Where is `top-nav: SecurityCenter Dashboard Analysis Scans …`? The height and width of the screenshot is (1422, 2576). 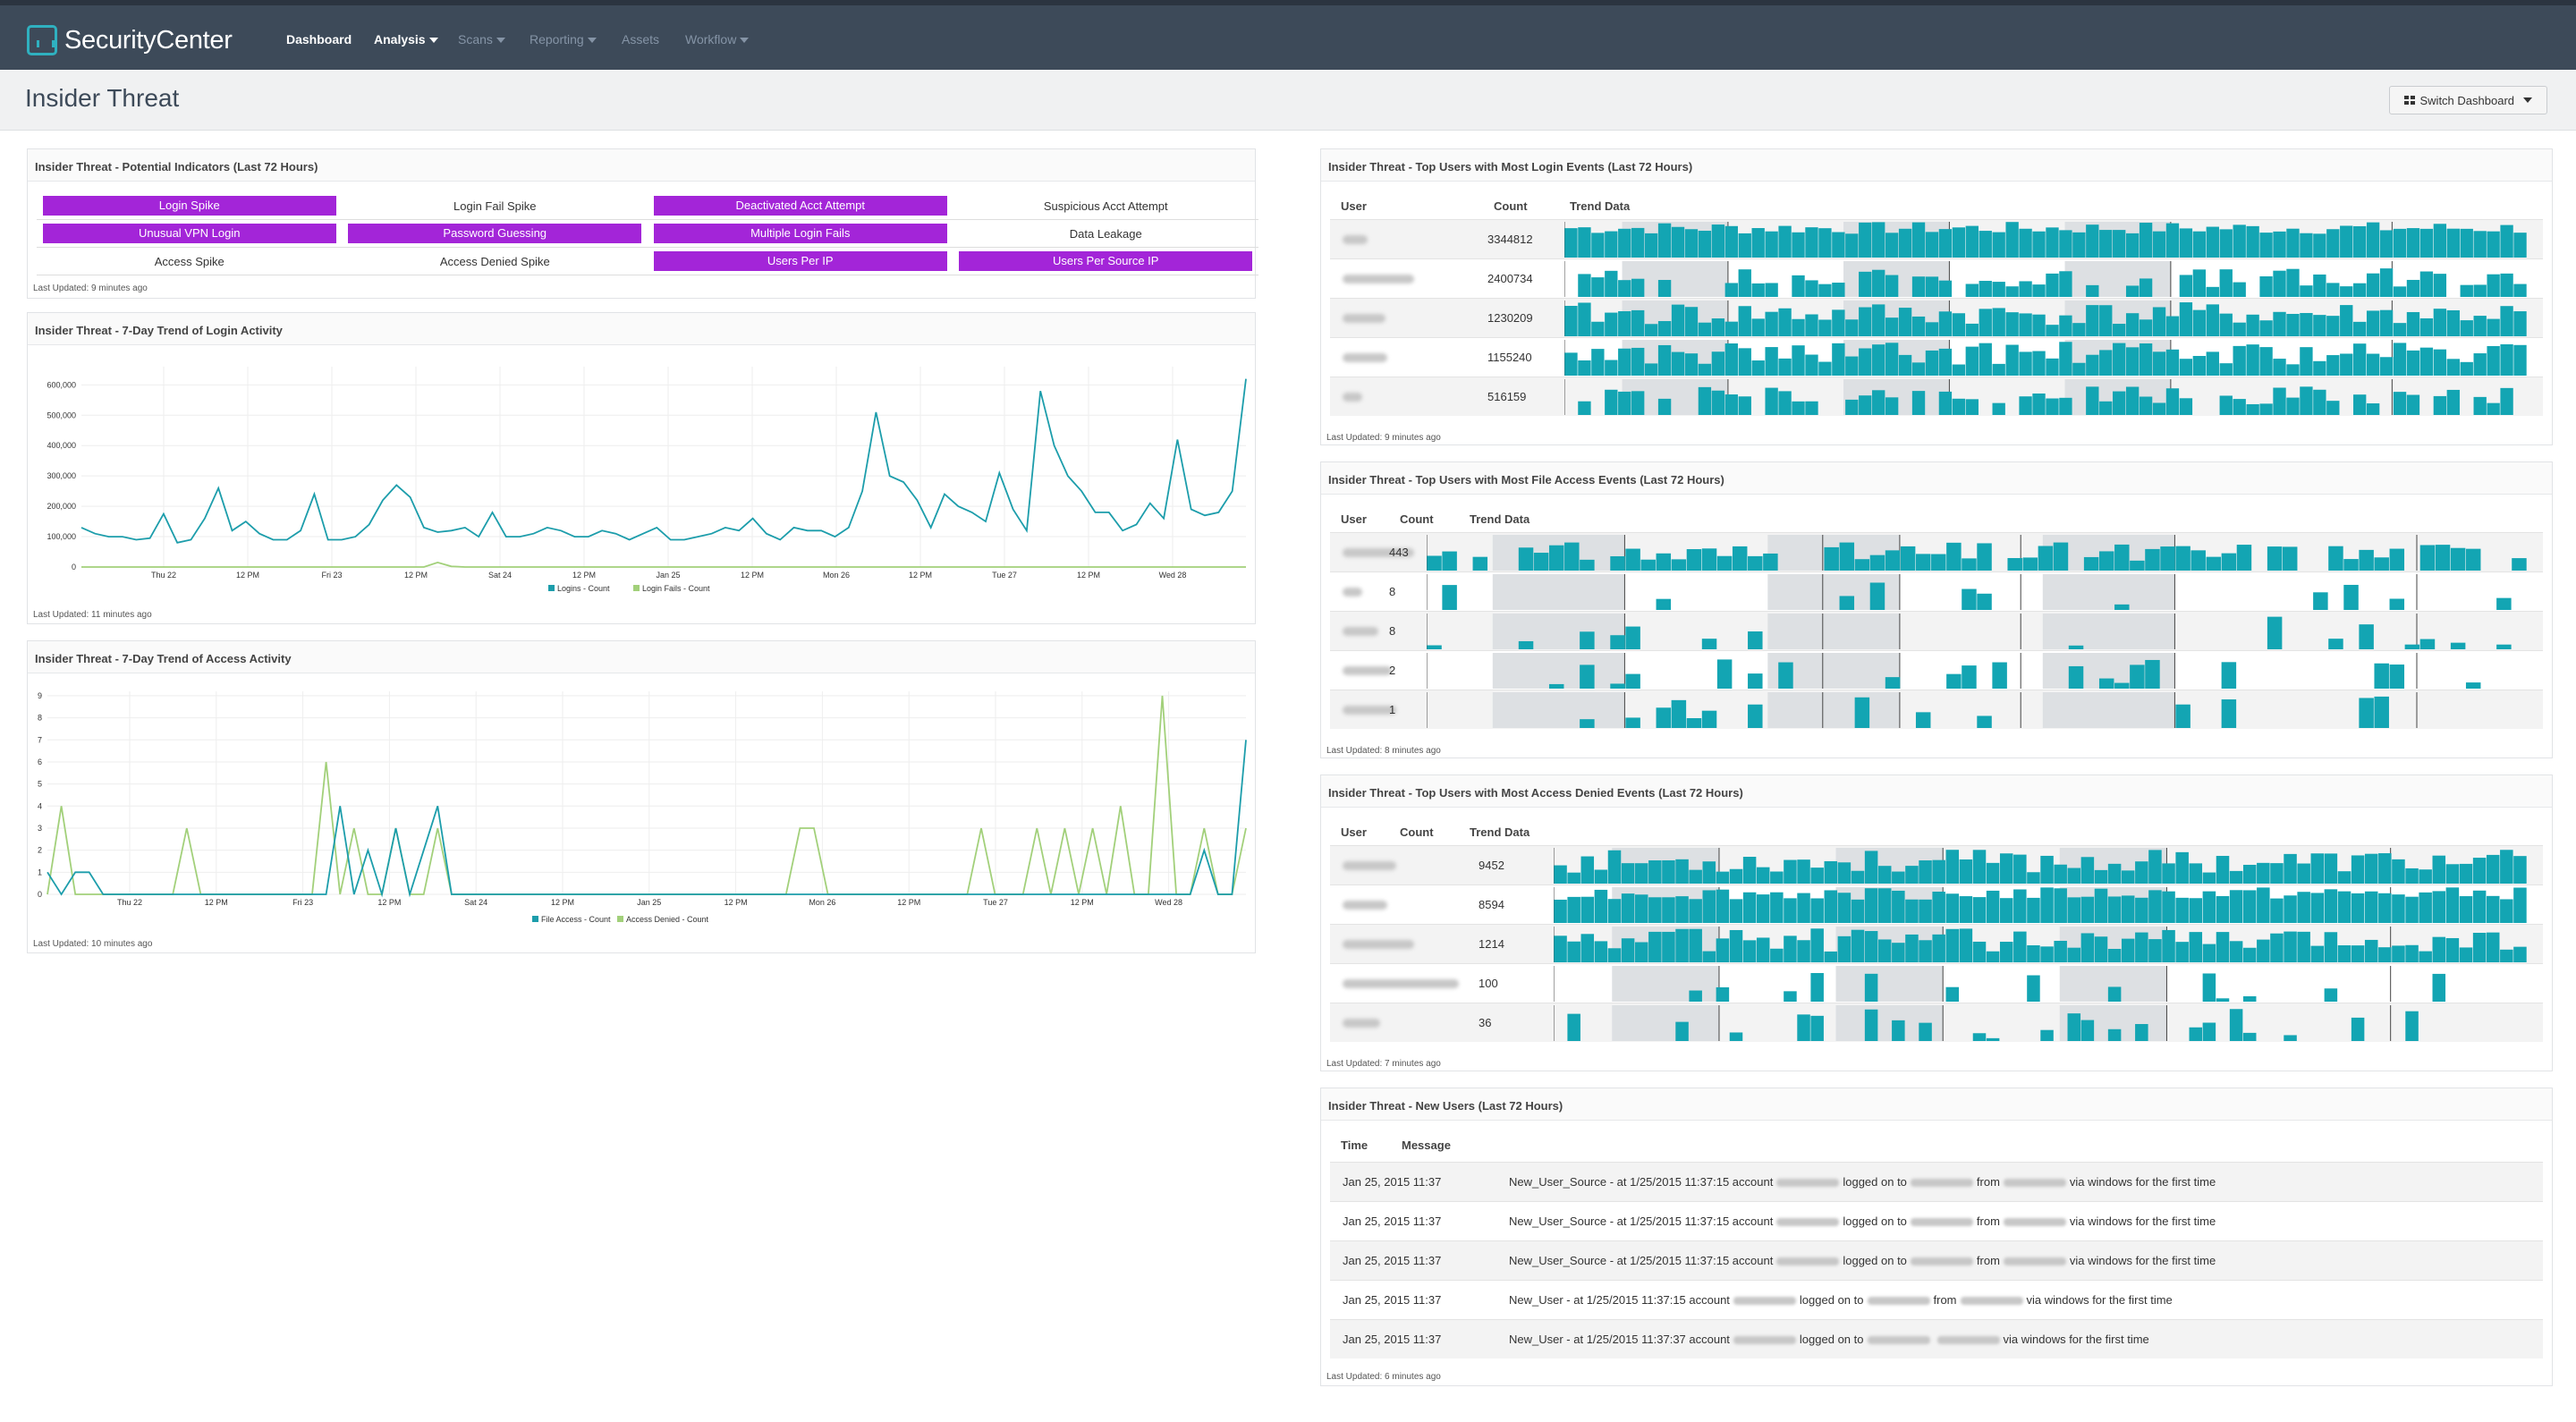 top-nav: SecurityCenter Dashboard Analysis Scans … is located at coordinates (1288, 35).